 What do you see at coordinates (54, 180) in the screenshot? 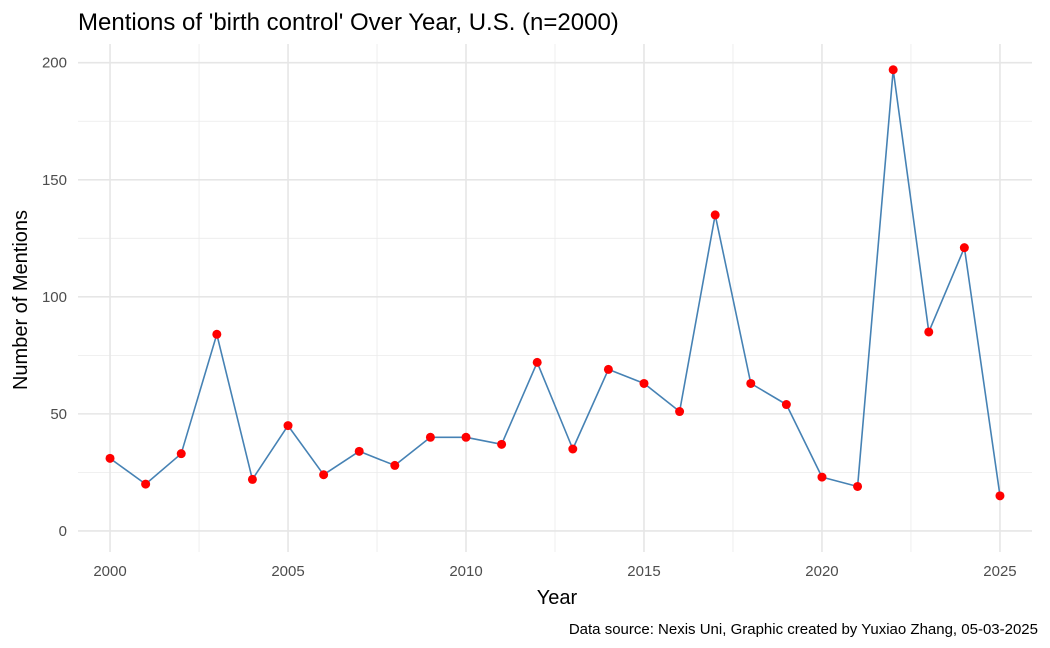
I see `y-tick-label: 150` at bounding box center [54, 180].